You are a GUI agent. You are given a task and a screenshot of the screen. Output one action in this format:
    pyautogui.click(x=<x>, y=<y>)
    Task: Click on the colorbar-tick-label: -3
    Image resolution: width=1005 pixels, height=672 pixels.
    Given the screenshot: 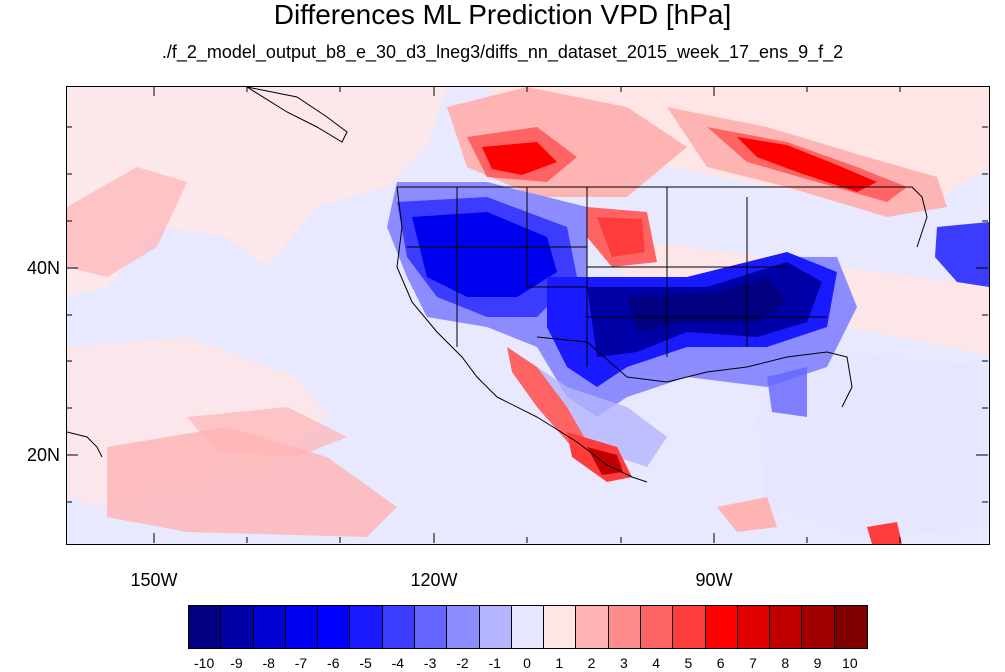 What is the action you would take?
    pyautogui.click(x=430, y=663)
    